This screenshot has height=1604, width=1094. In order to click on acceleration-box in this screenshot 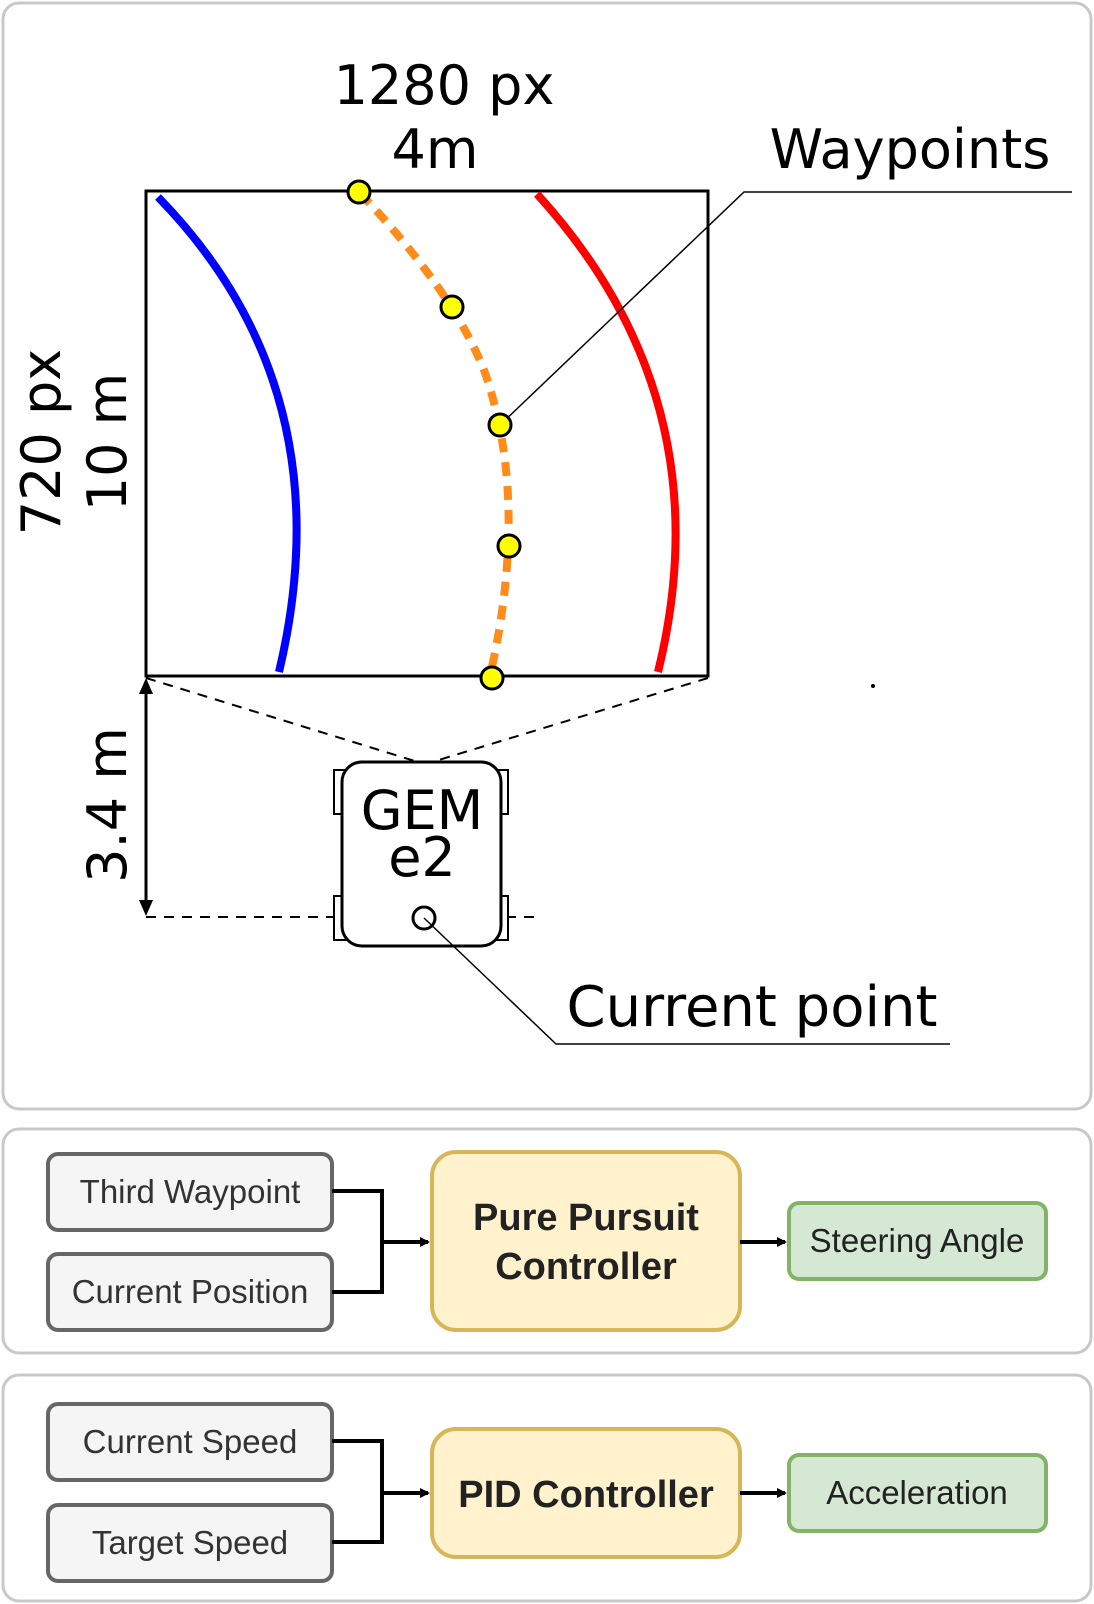, I will do `click(917, 1493)`.